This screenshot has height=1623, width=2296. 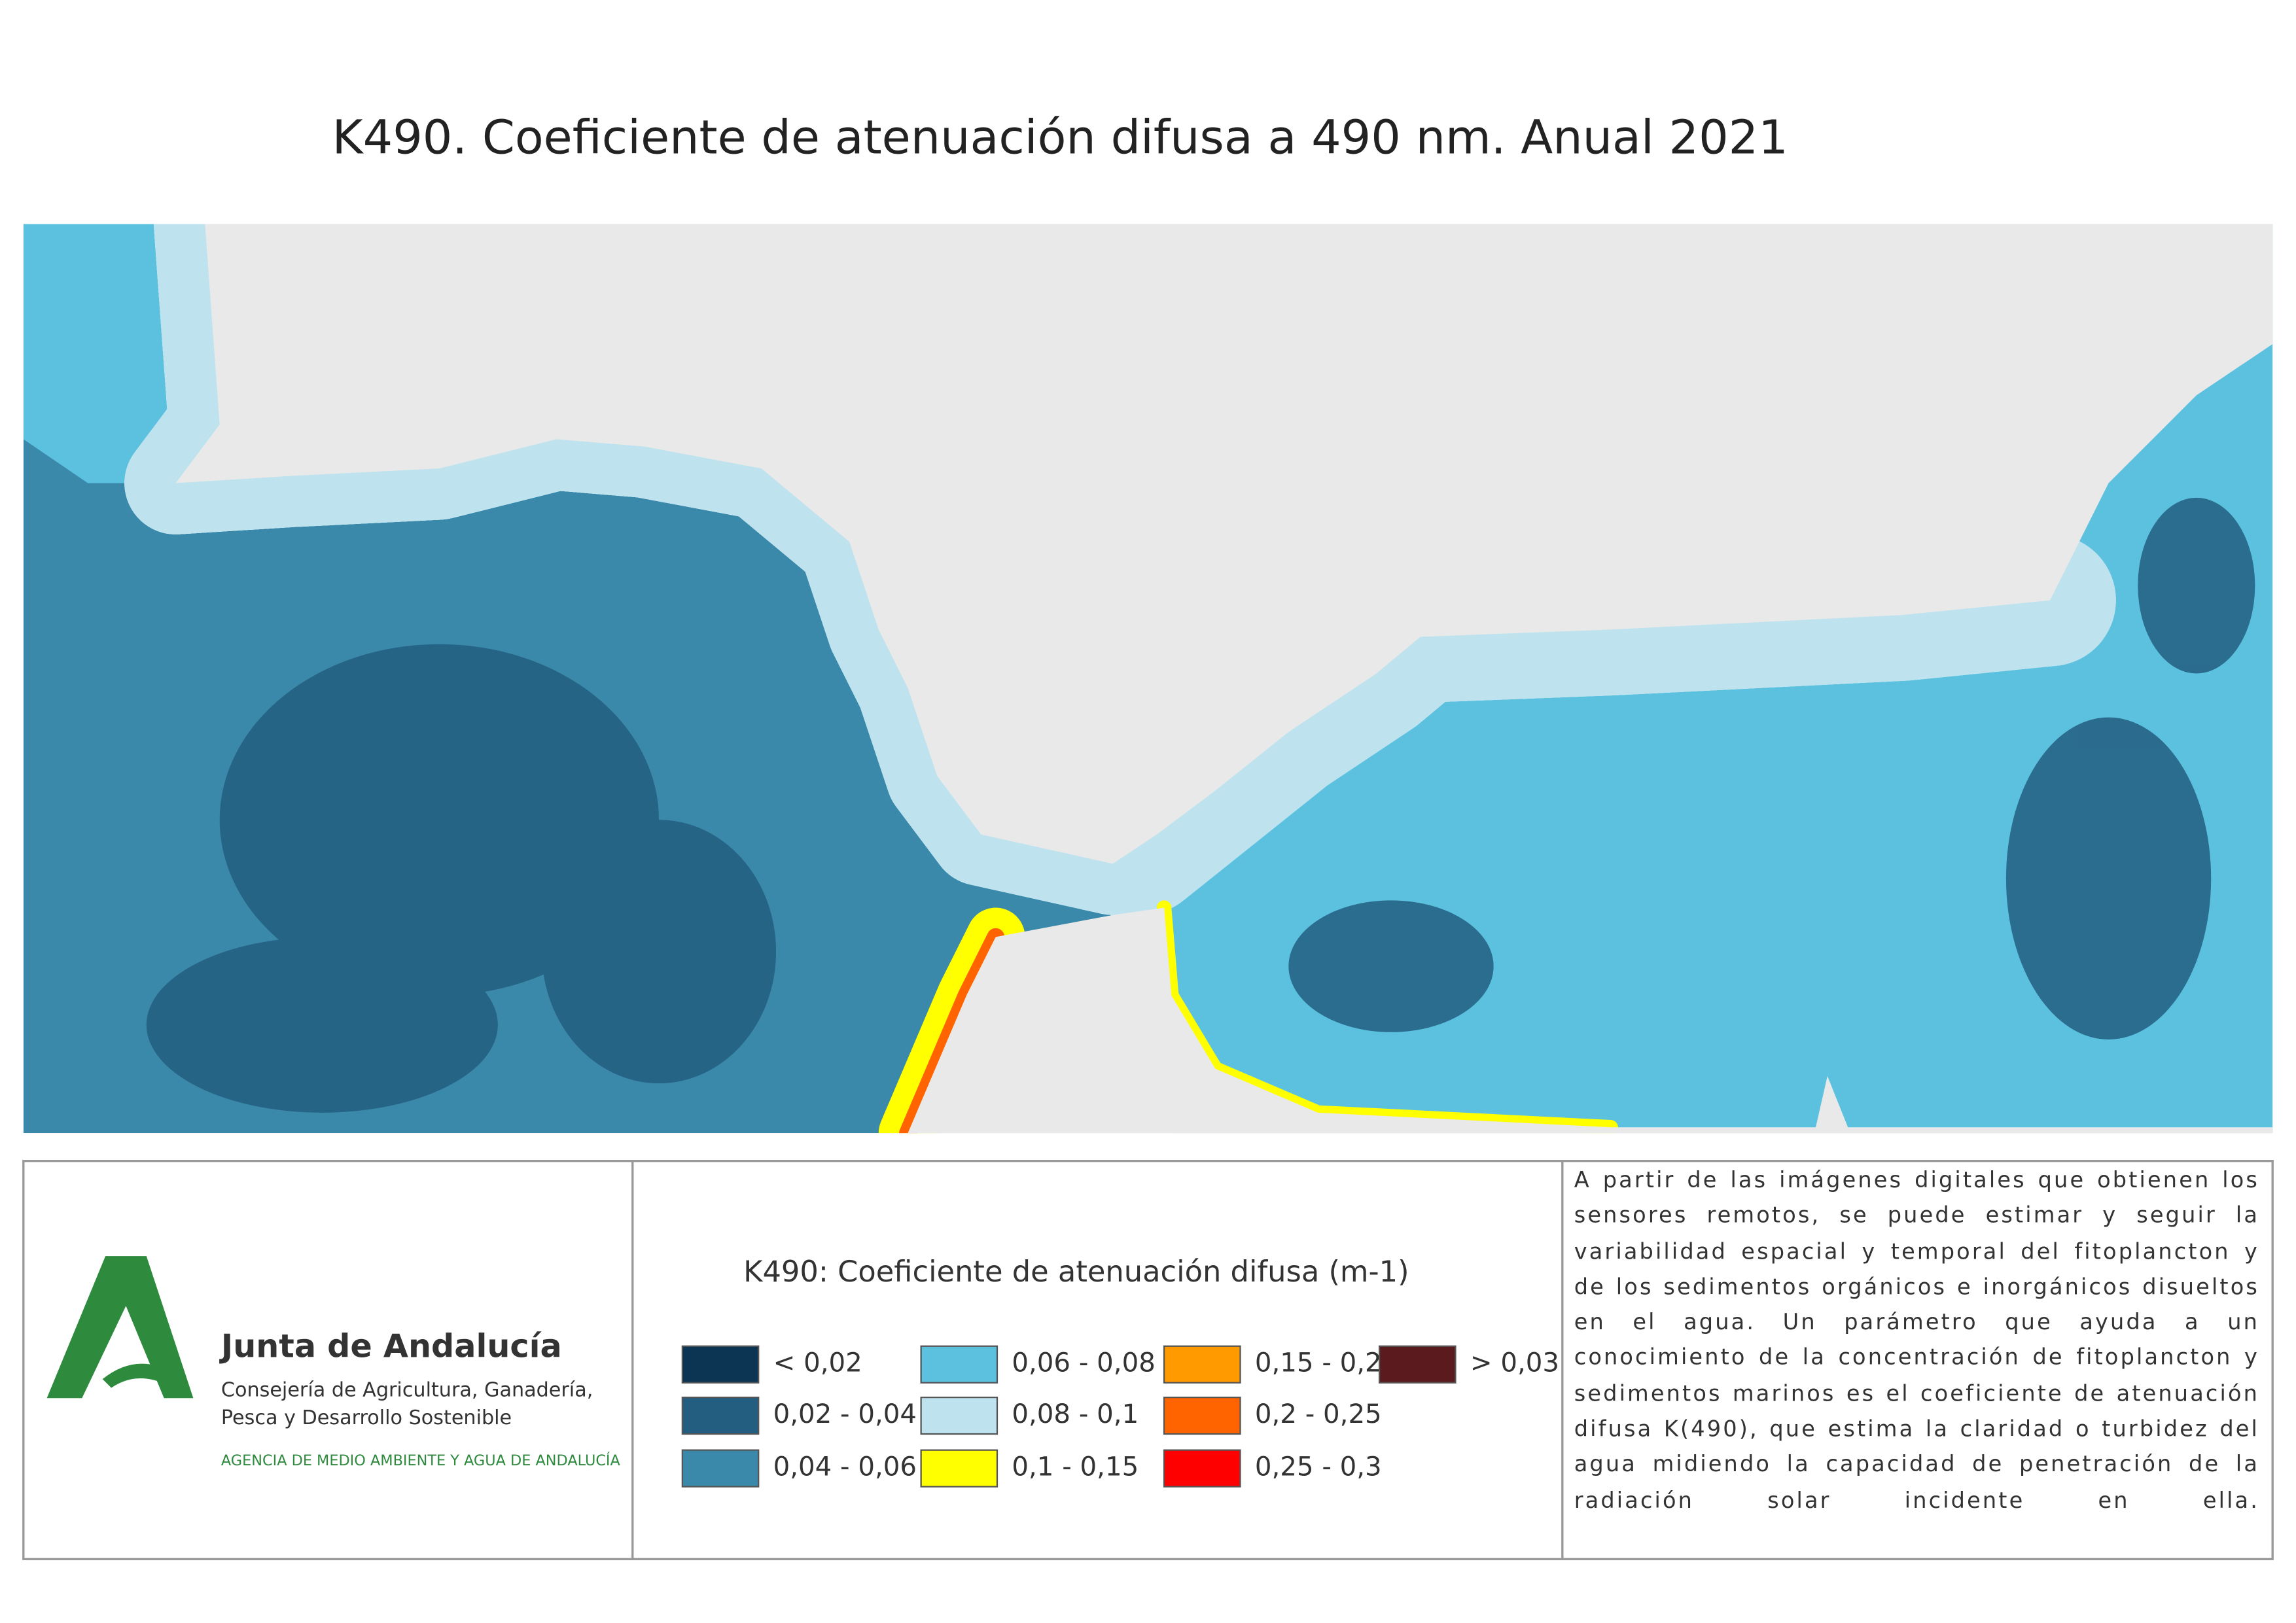 What do you see at coordinates (1318, 1467) in the screenshot?
I see `legend-label: 0,25 - 0,3` at bounding box center [1318, 1467].